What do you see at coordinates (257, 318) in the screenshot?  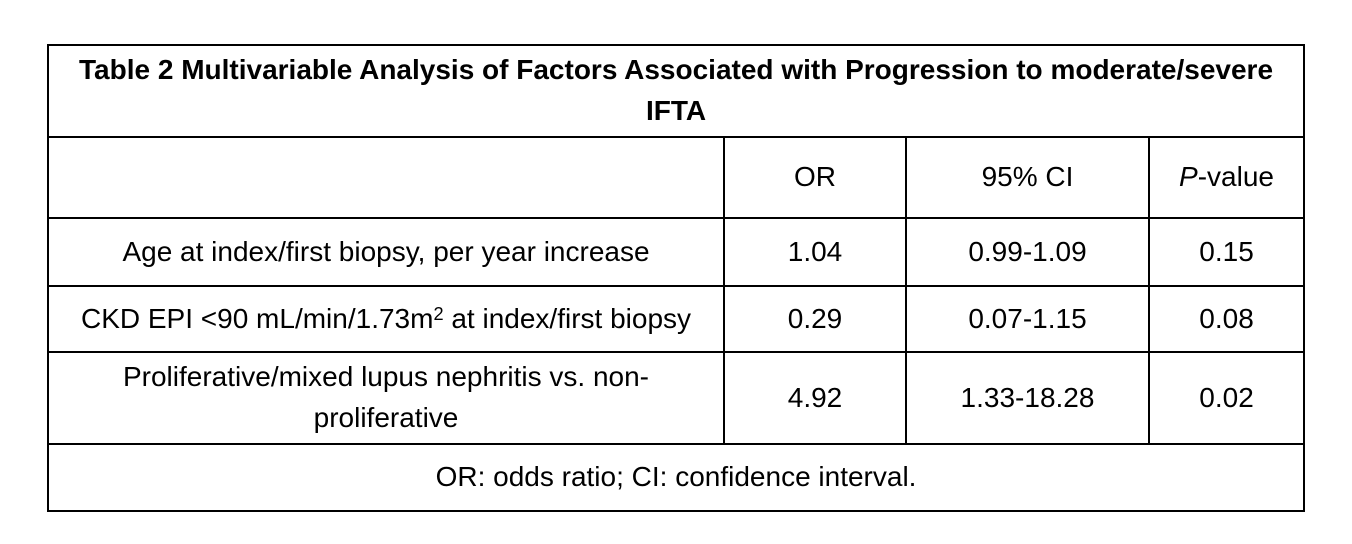 I see `row-label-text: CKD EPI <90 mL/min/1.73m` at bounding box center [257, 318].